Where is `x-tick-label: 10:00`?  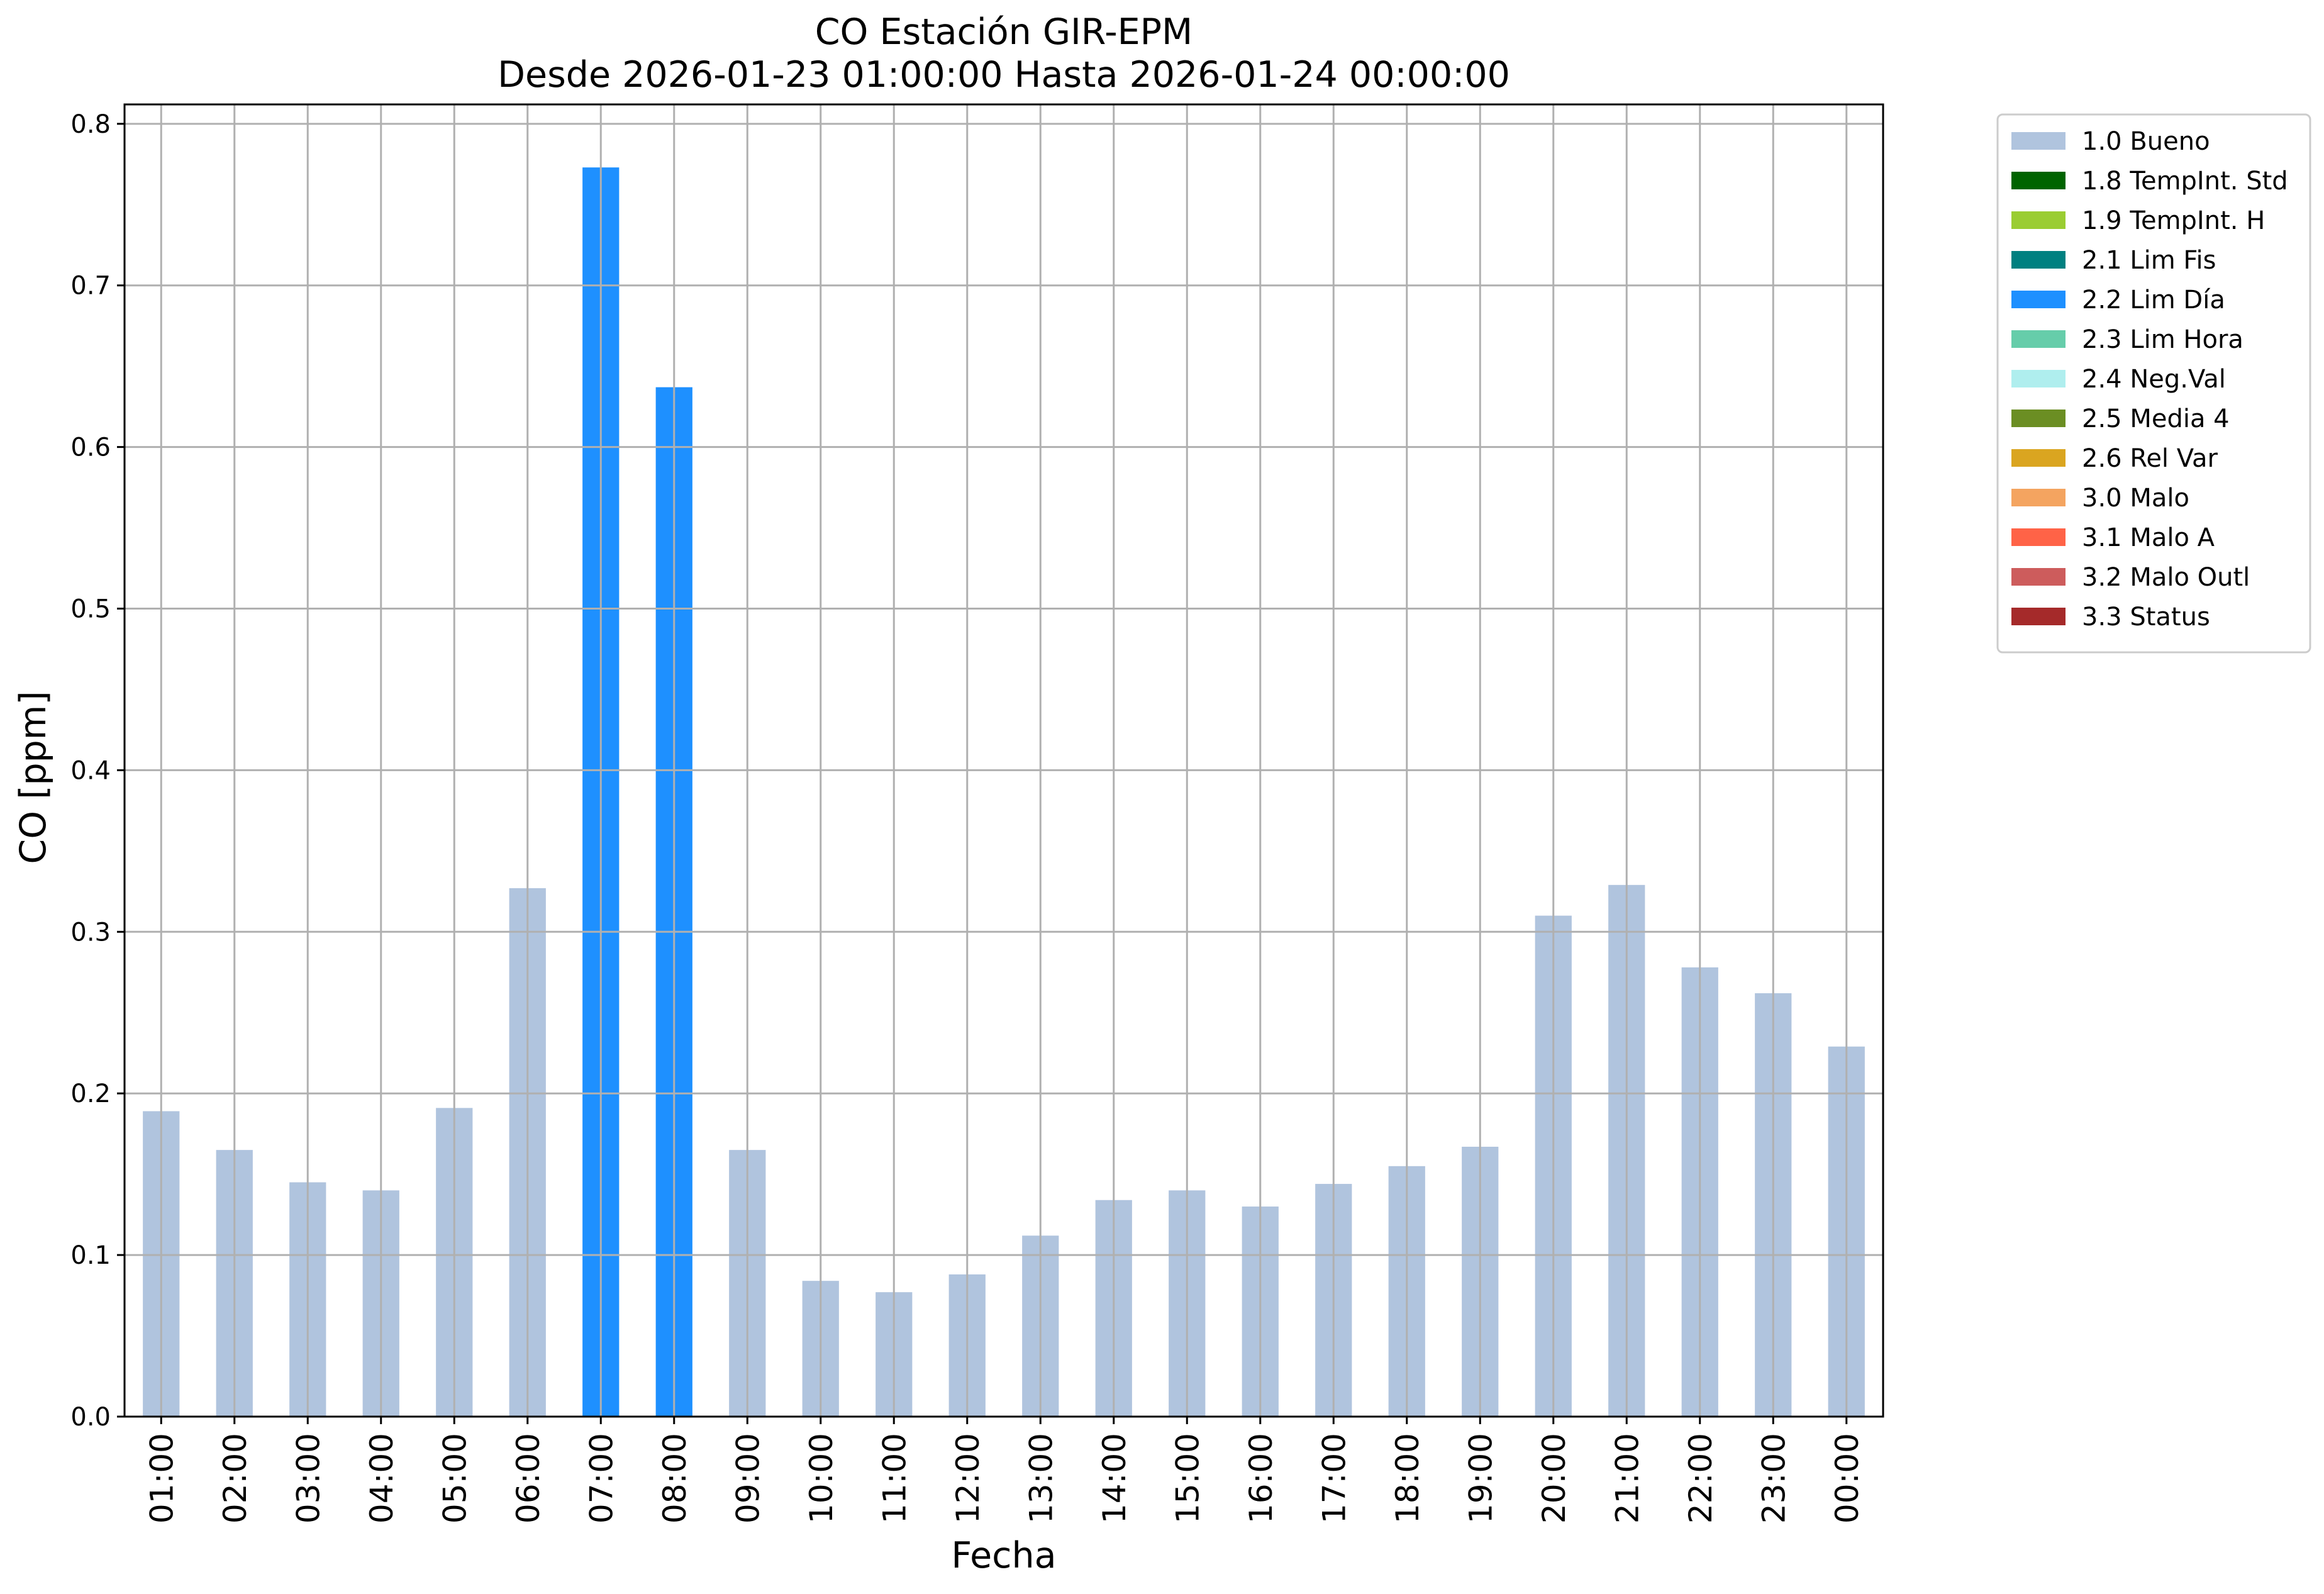
x-tick-label: 10:00 is located at coordinates (822, 1478).